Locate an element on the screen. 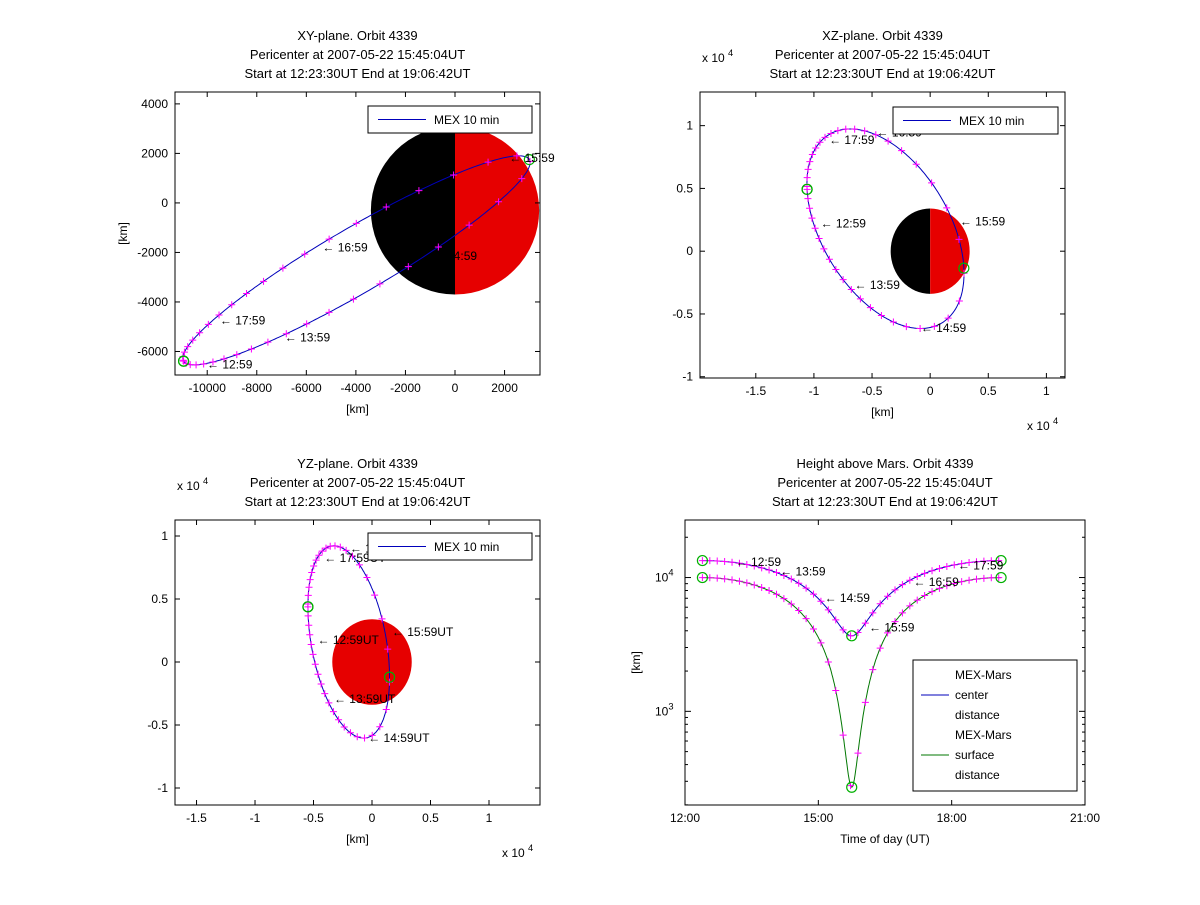 The image size is (1200, 905). panel-title-line-1: YZ-plane. Orbit 4339 is located at coordinates (357, 463).